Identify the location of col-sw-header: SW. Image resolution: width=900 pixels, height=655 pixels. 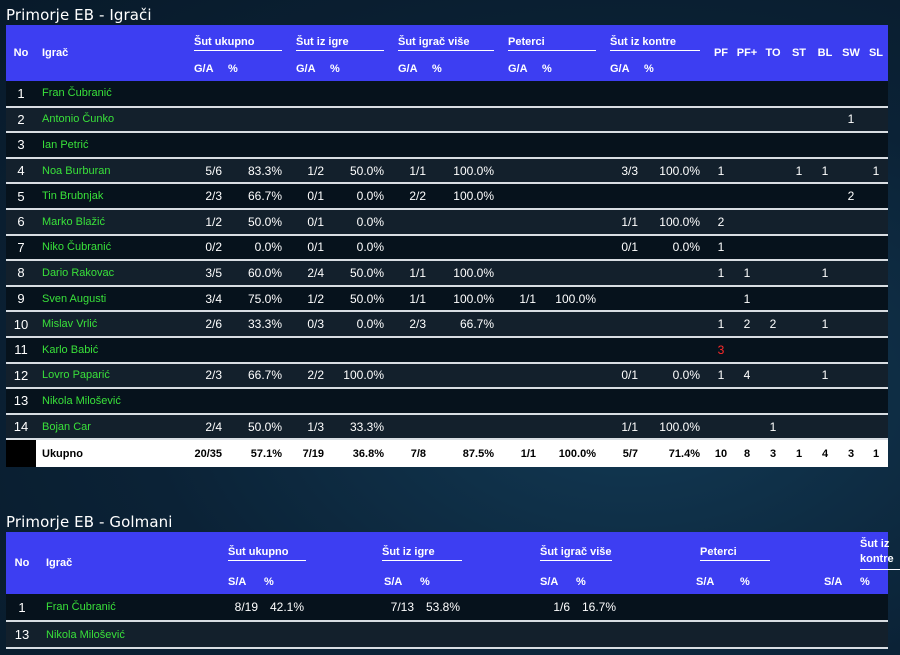
(851, 53).